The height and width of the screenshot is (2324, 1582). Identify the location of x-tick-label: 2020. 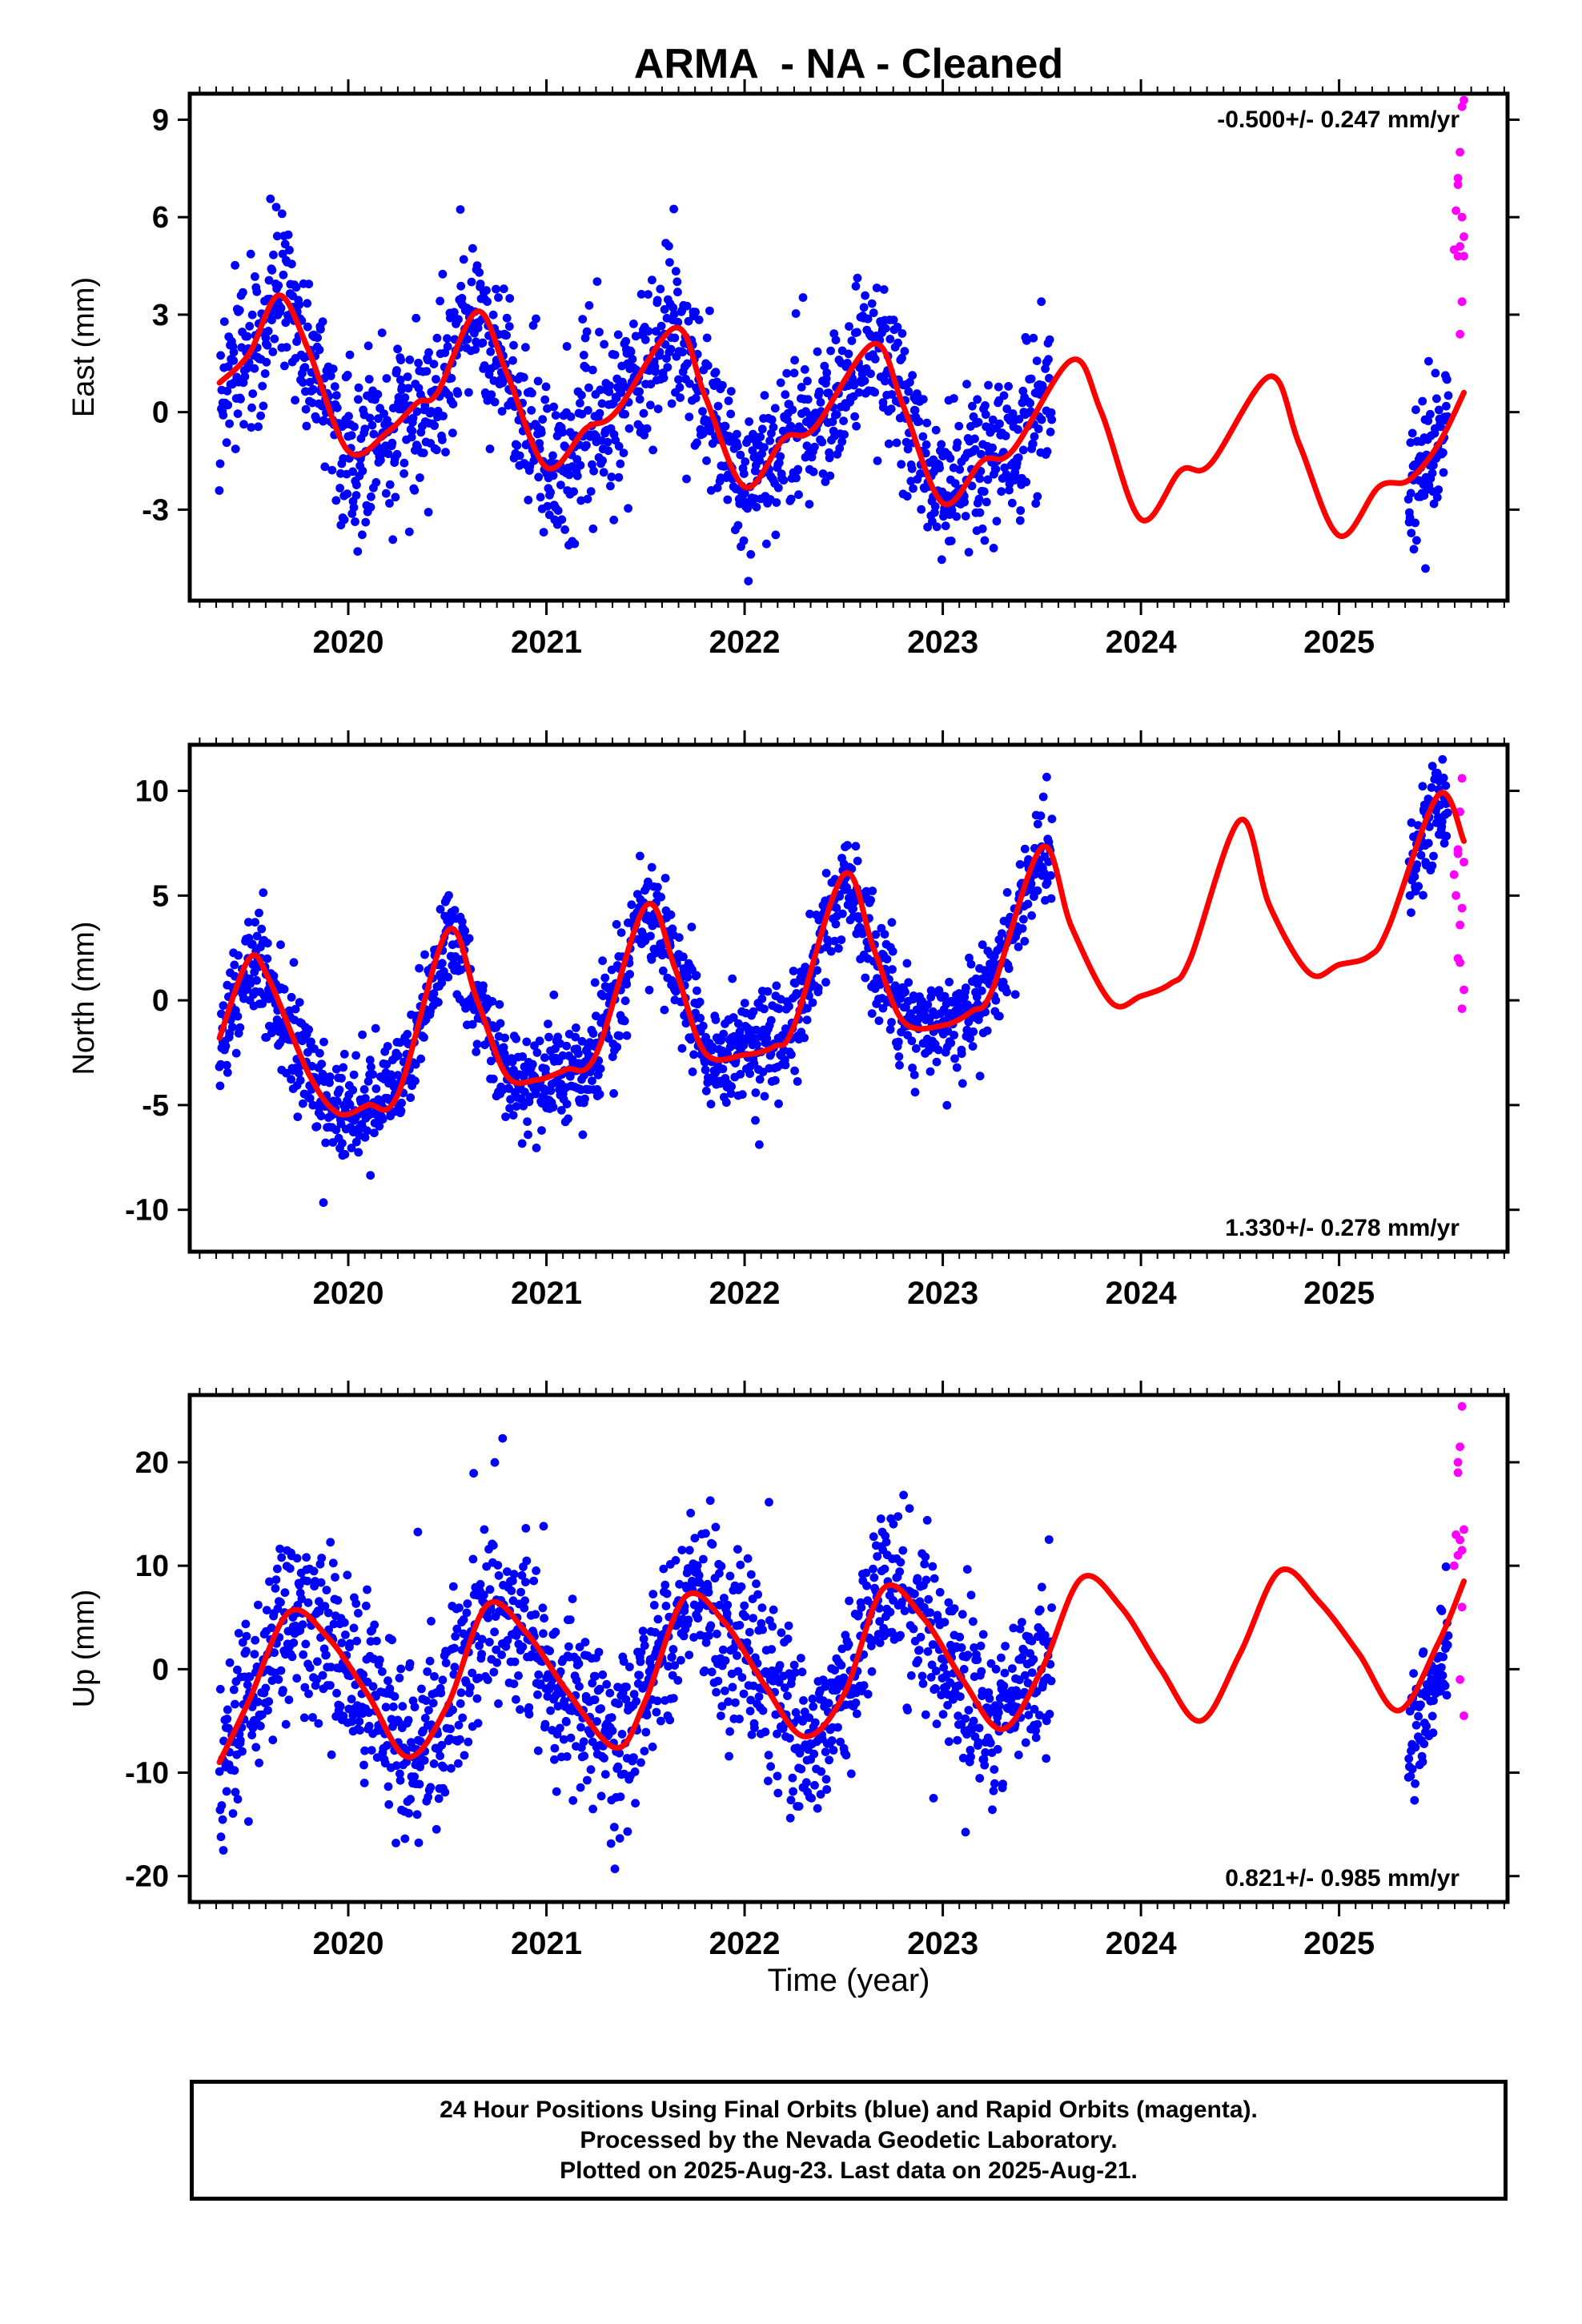
(349, 642).